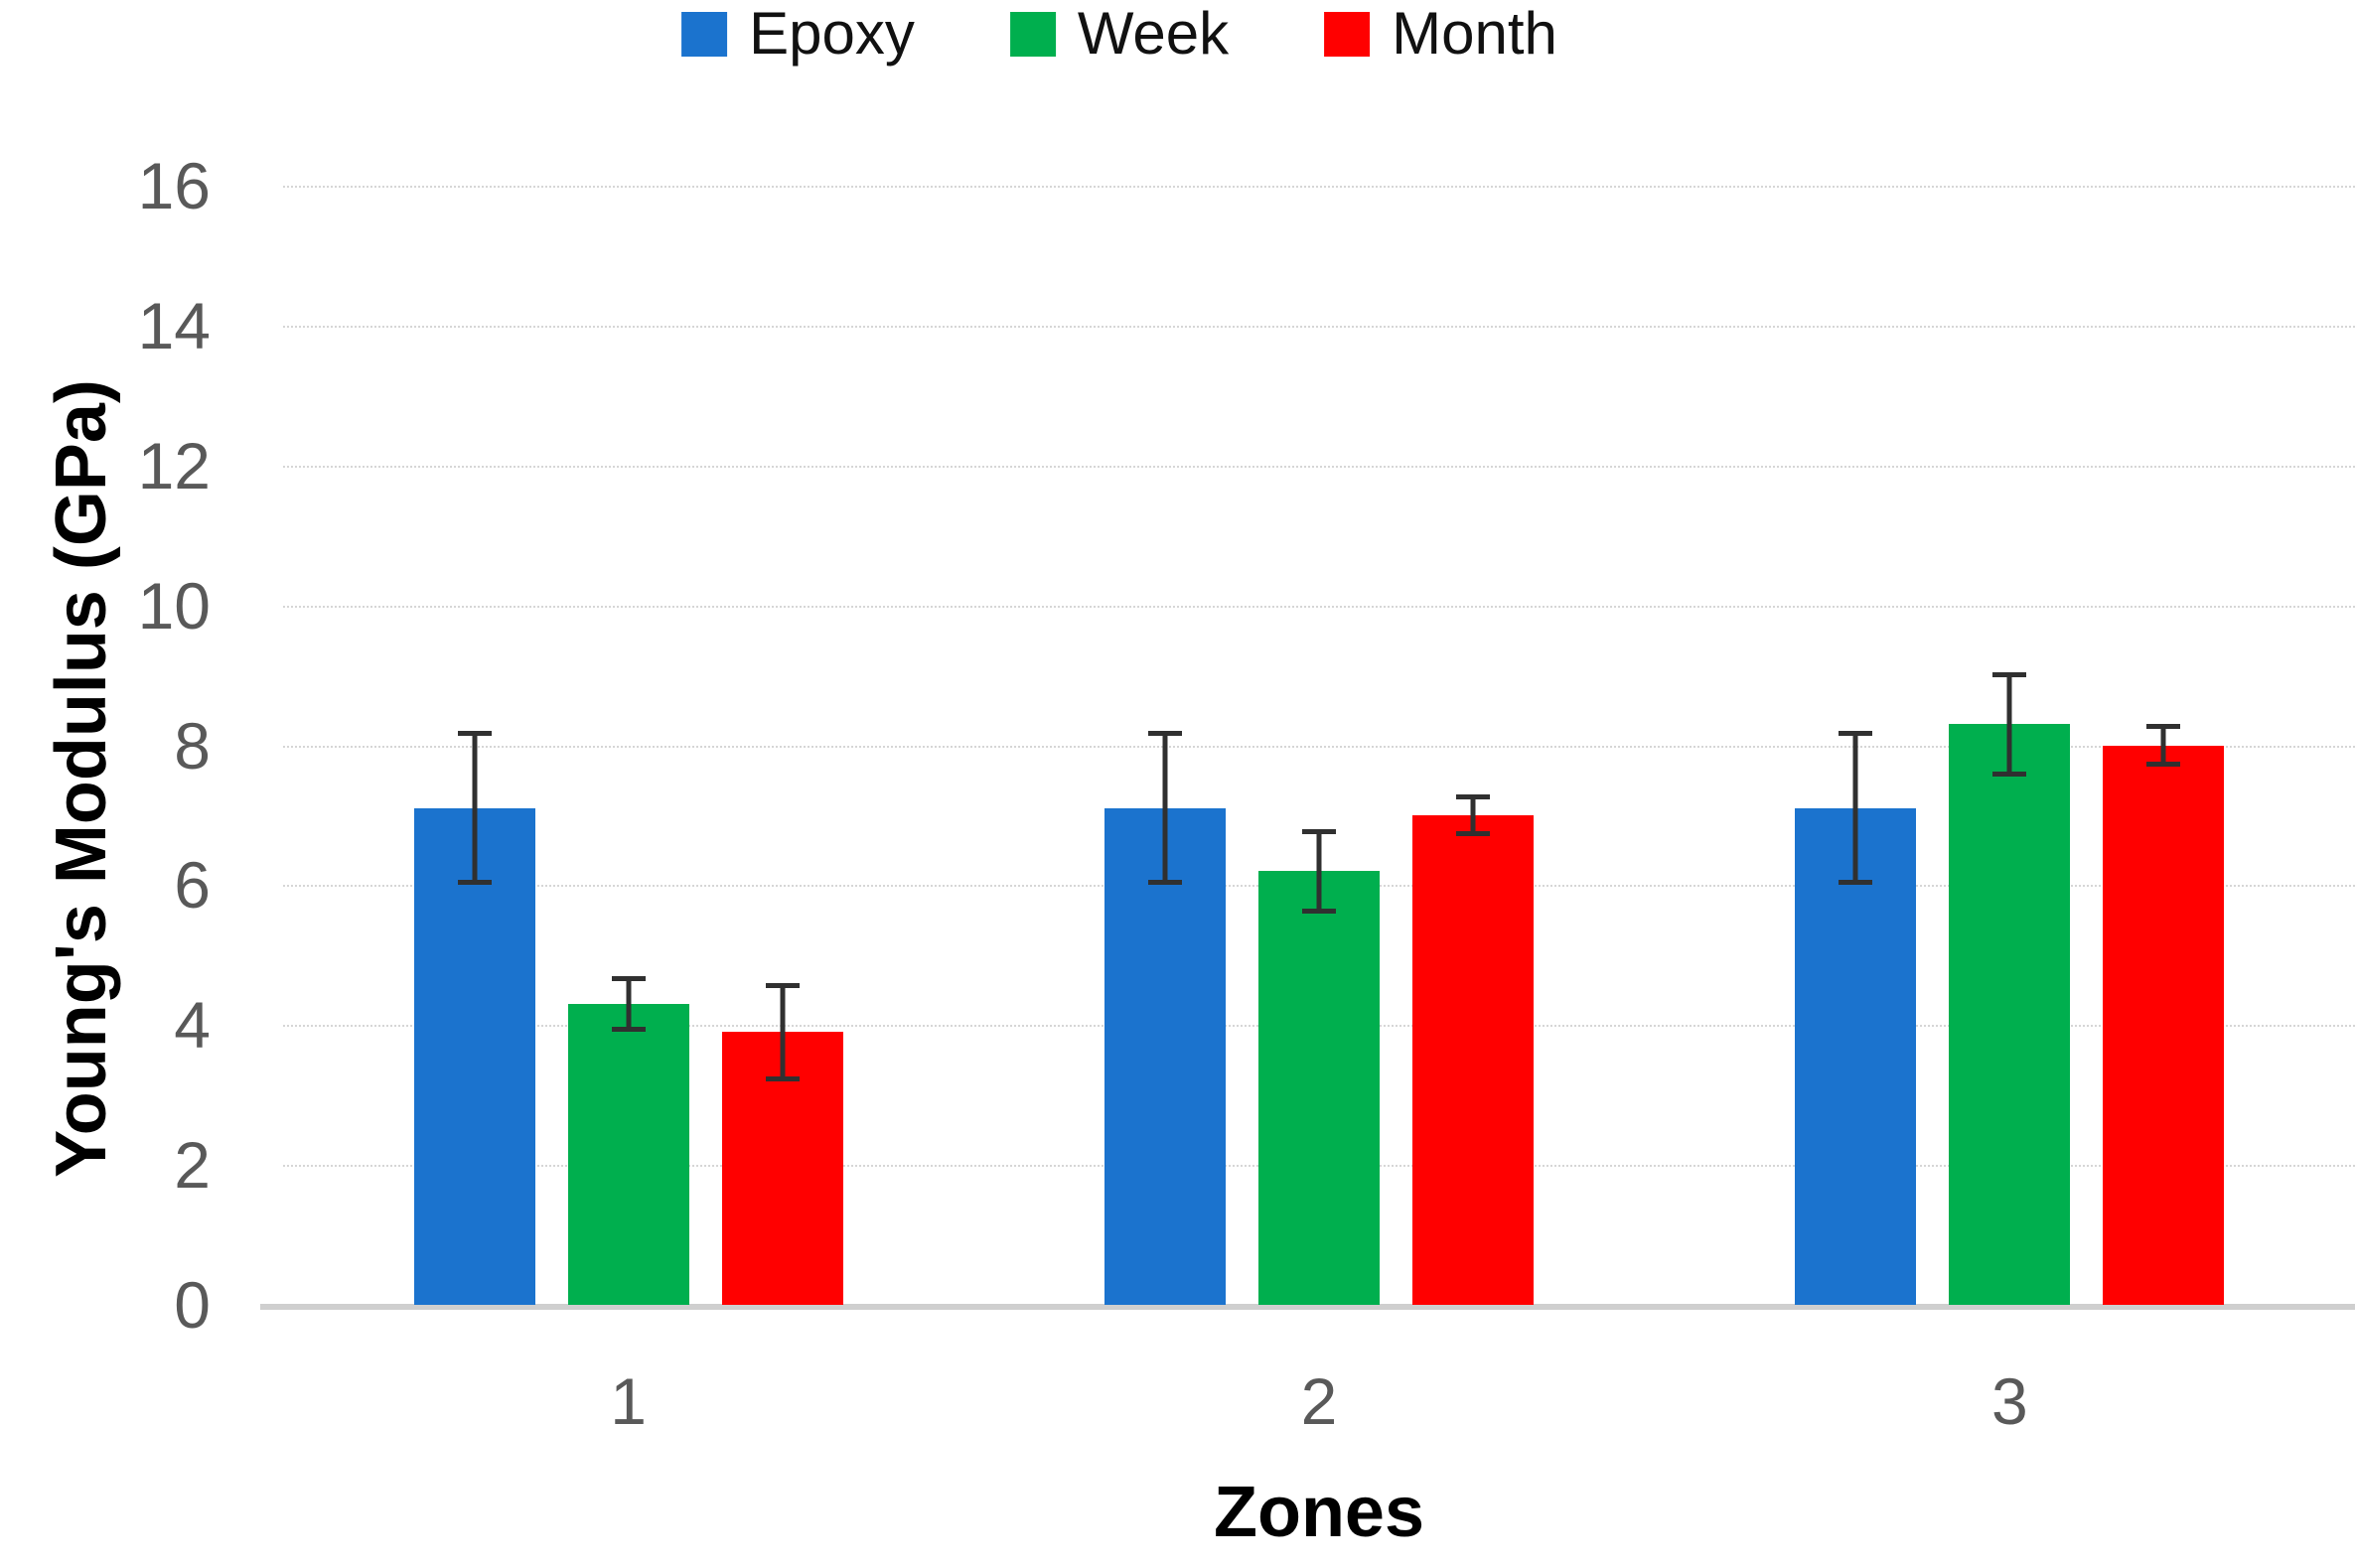 The image size is (2355, 1568). Describe the element at coordinates (1474, 33) in the screenshot. I see `legend-label-month: Month` at that location.